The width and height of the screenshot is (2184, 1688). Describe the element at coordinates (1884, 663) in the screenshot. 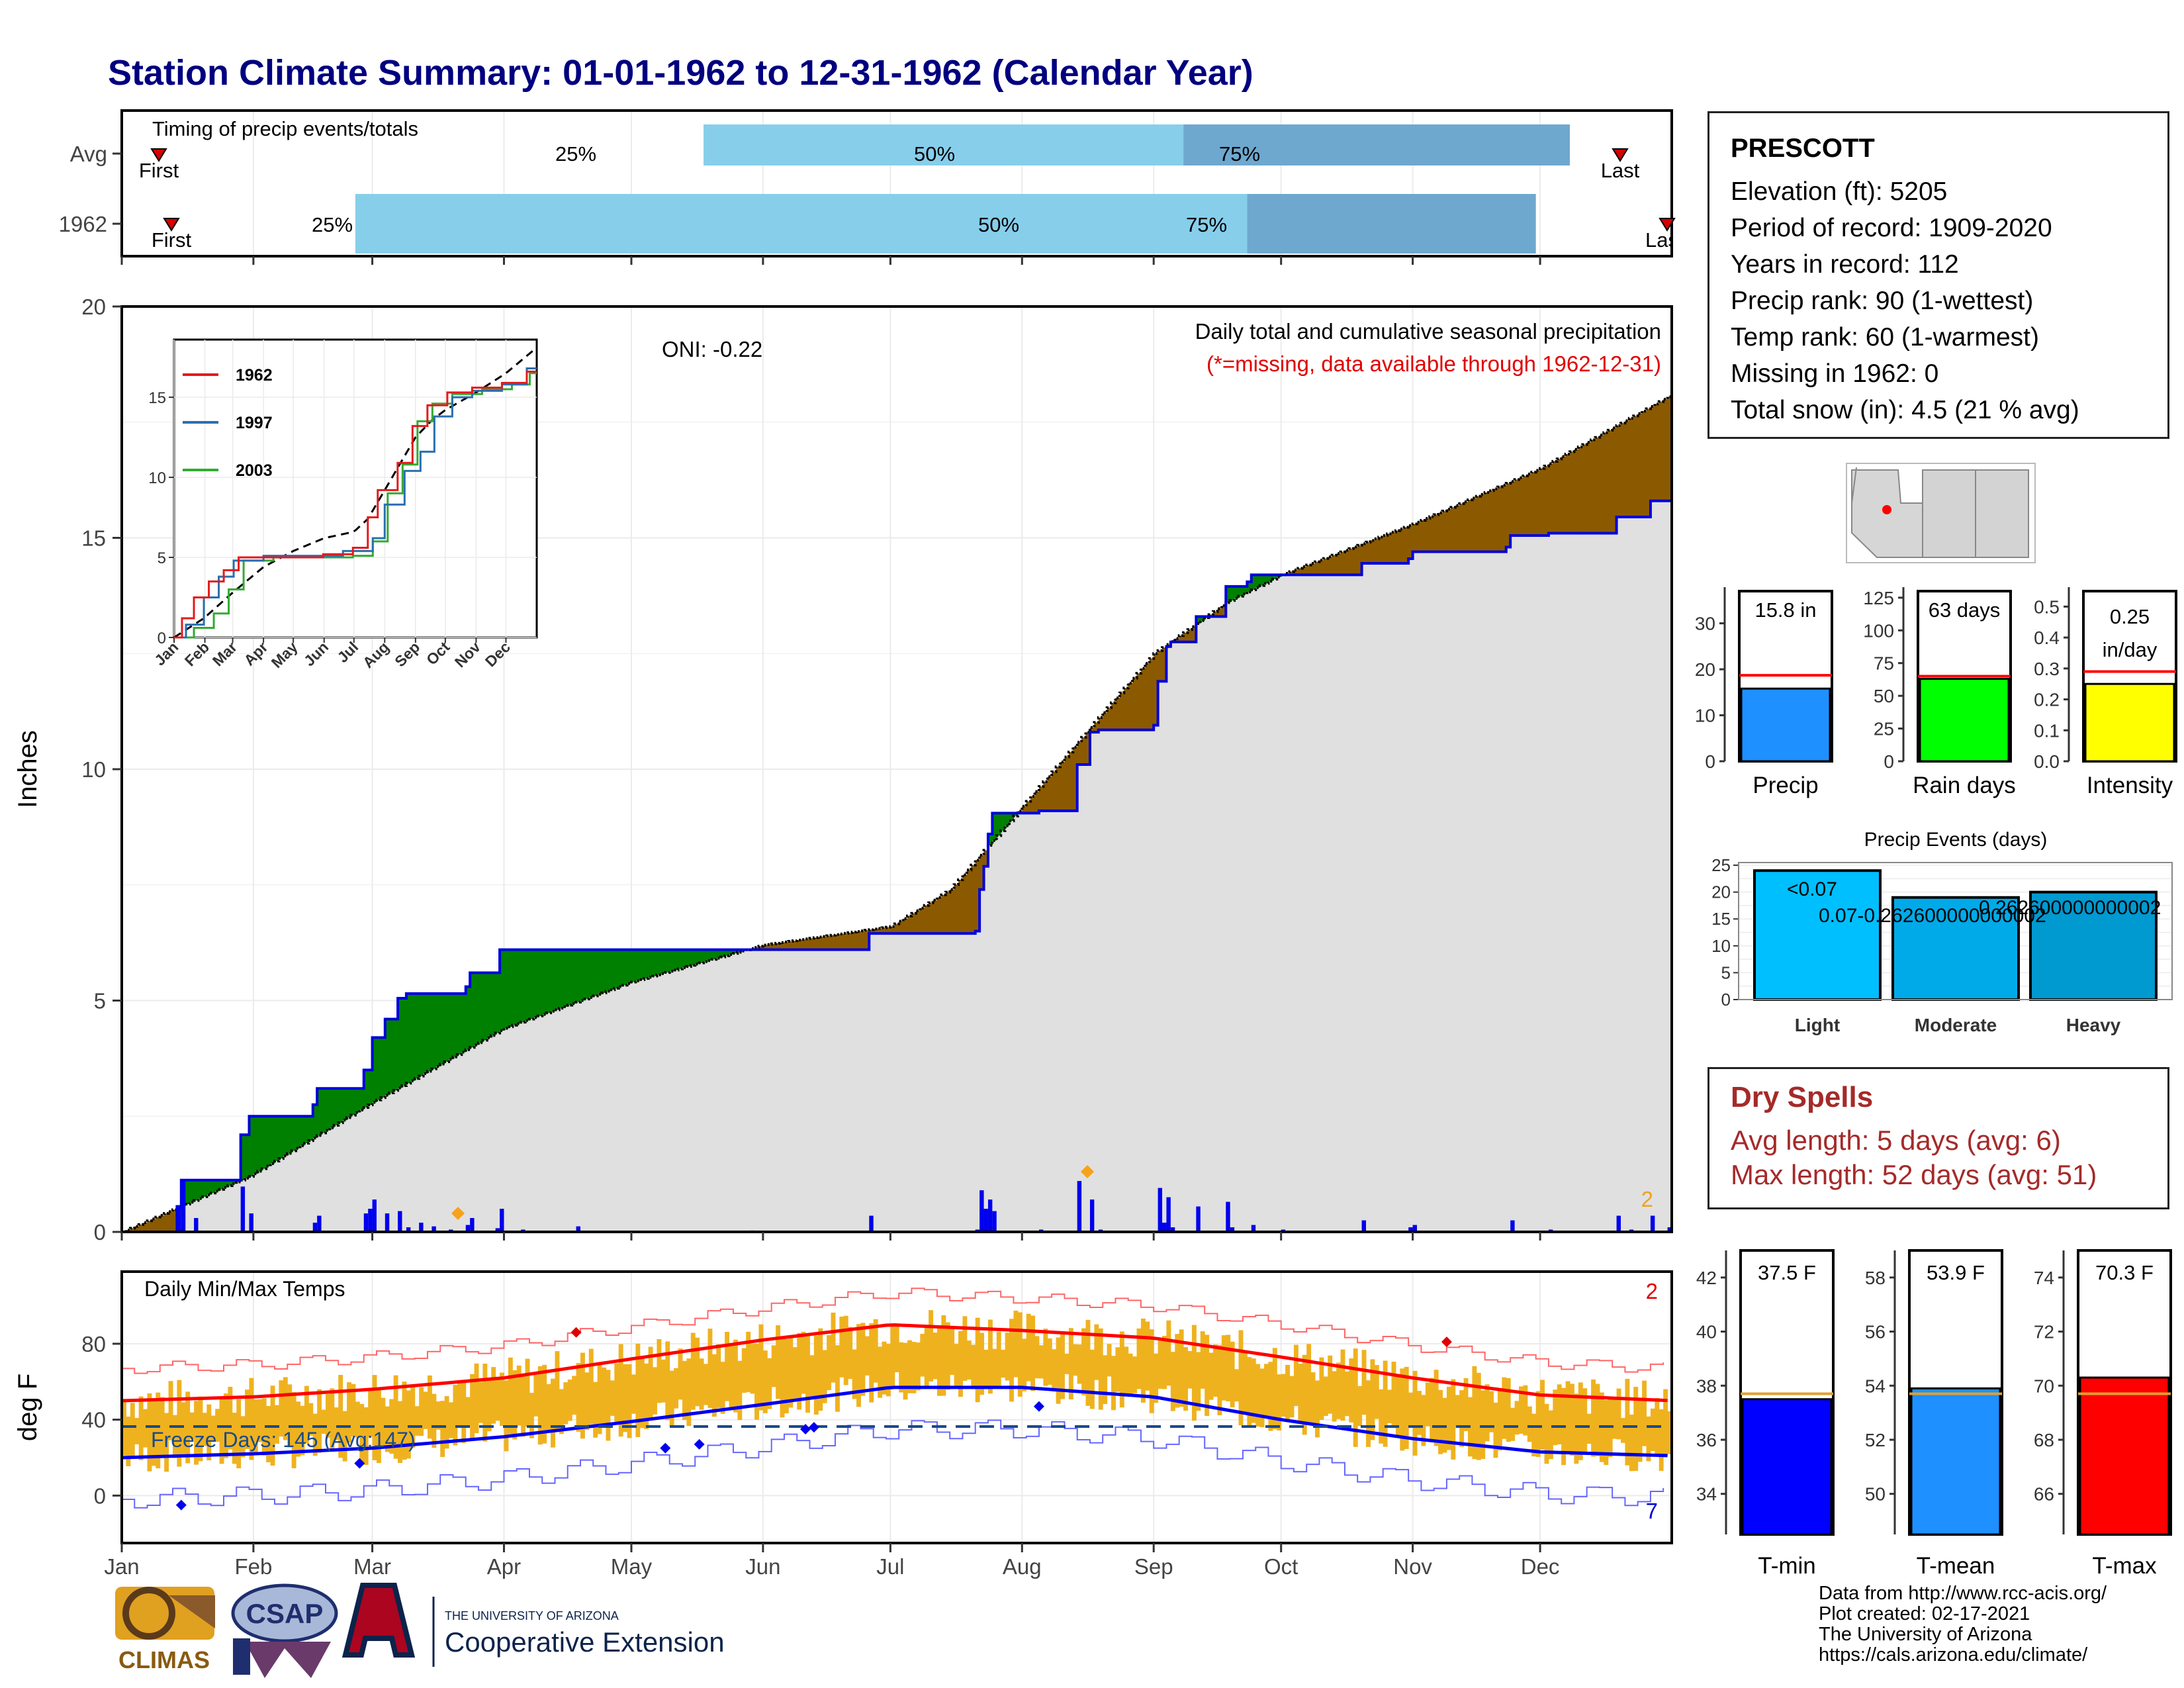

I see `mini-bar-ytick: 75` at that location.